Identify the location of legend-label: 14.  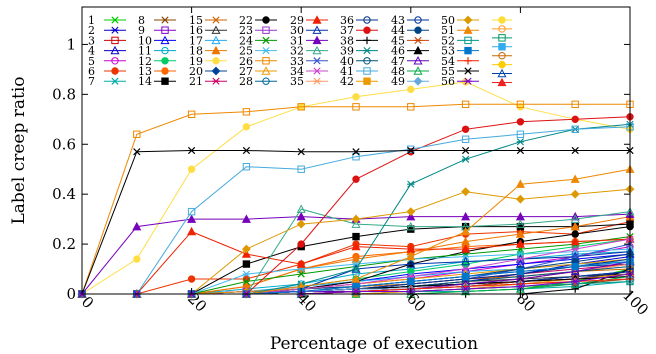
(145, 81).